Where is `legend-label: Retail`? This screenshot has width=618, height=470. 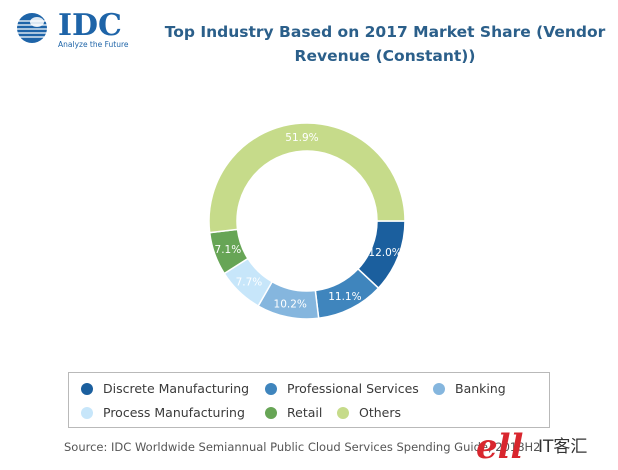 legend-label: Retail is located at coordinates (305, 412).